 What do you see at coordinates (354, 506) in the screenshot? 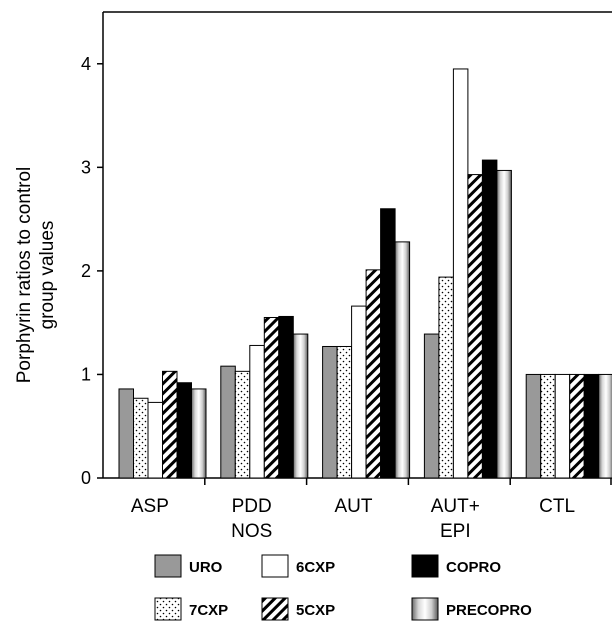
I see `x-tick-label: AUT` at bounding box center [354, 506].